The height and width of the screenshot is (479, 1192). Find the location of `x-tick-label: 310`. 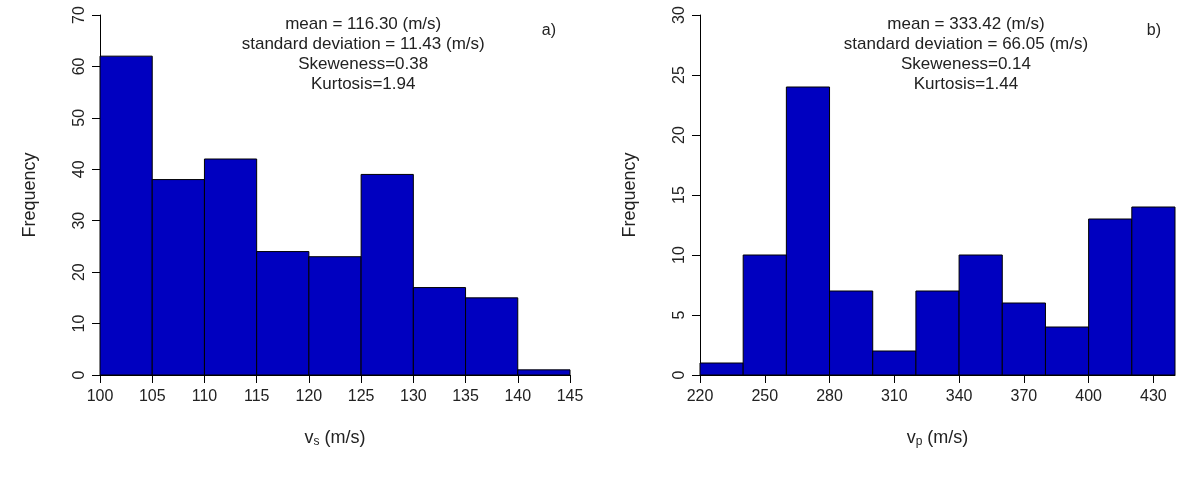

x-tick-label: 310 is located at coordinates (894, 395).